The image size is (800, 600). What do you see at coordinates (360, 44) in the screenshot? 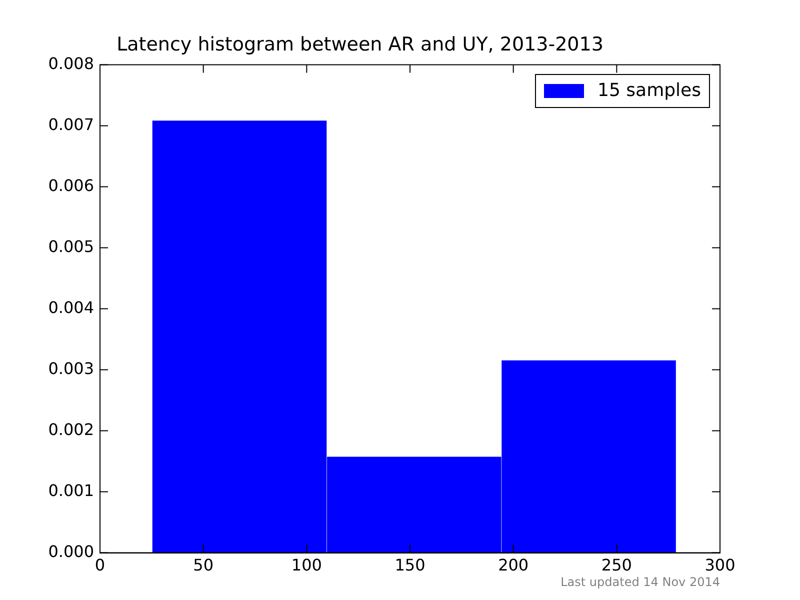
I see `chart-title: Latency histogram between AR and UY, 2013-2013` at bounding box center [360, 44].